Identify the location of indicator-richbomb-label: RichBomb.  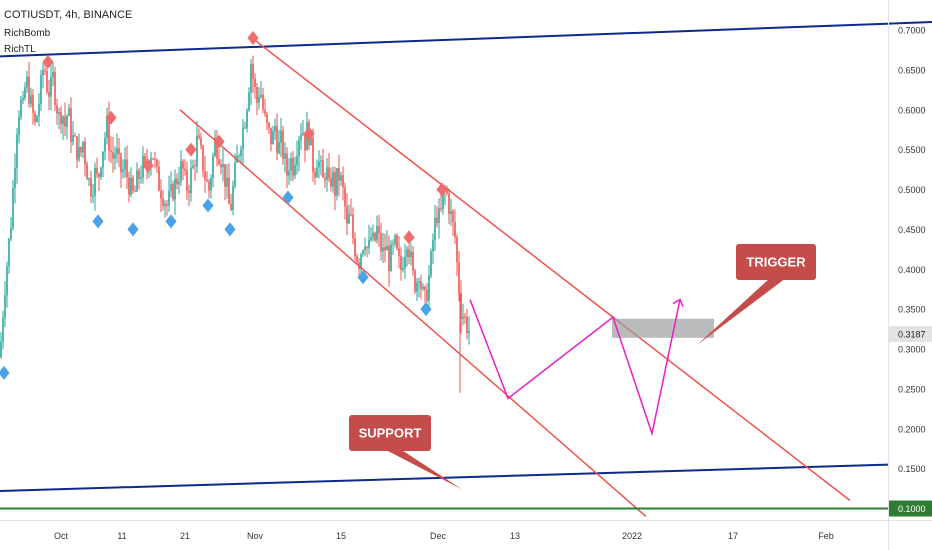
(27, 33).